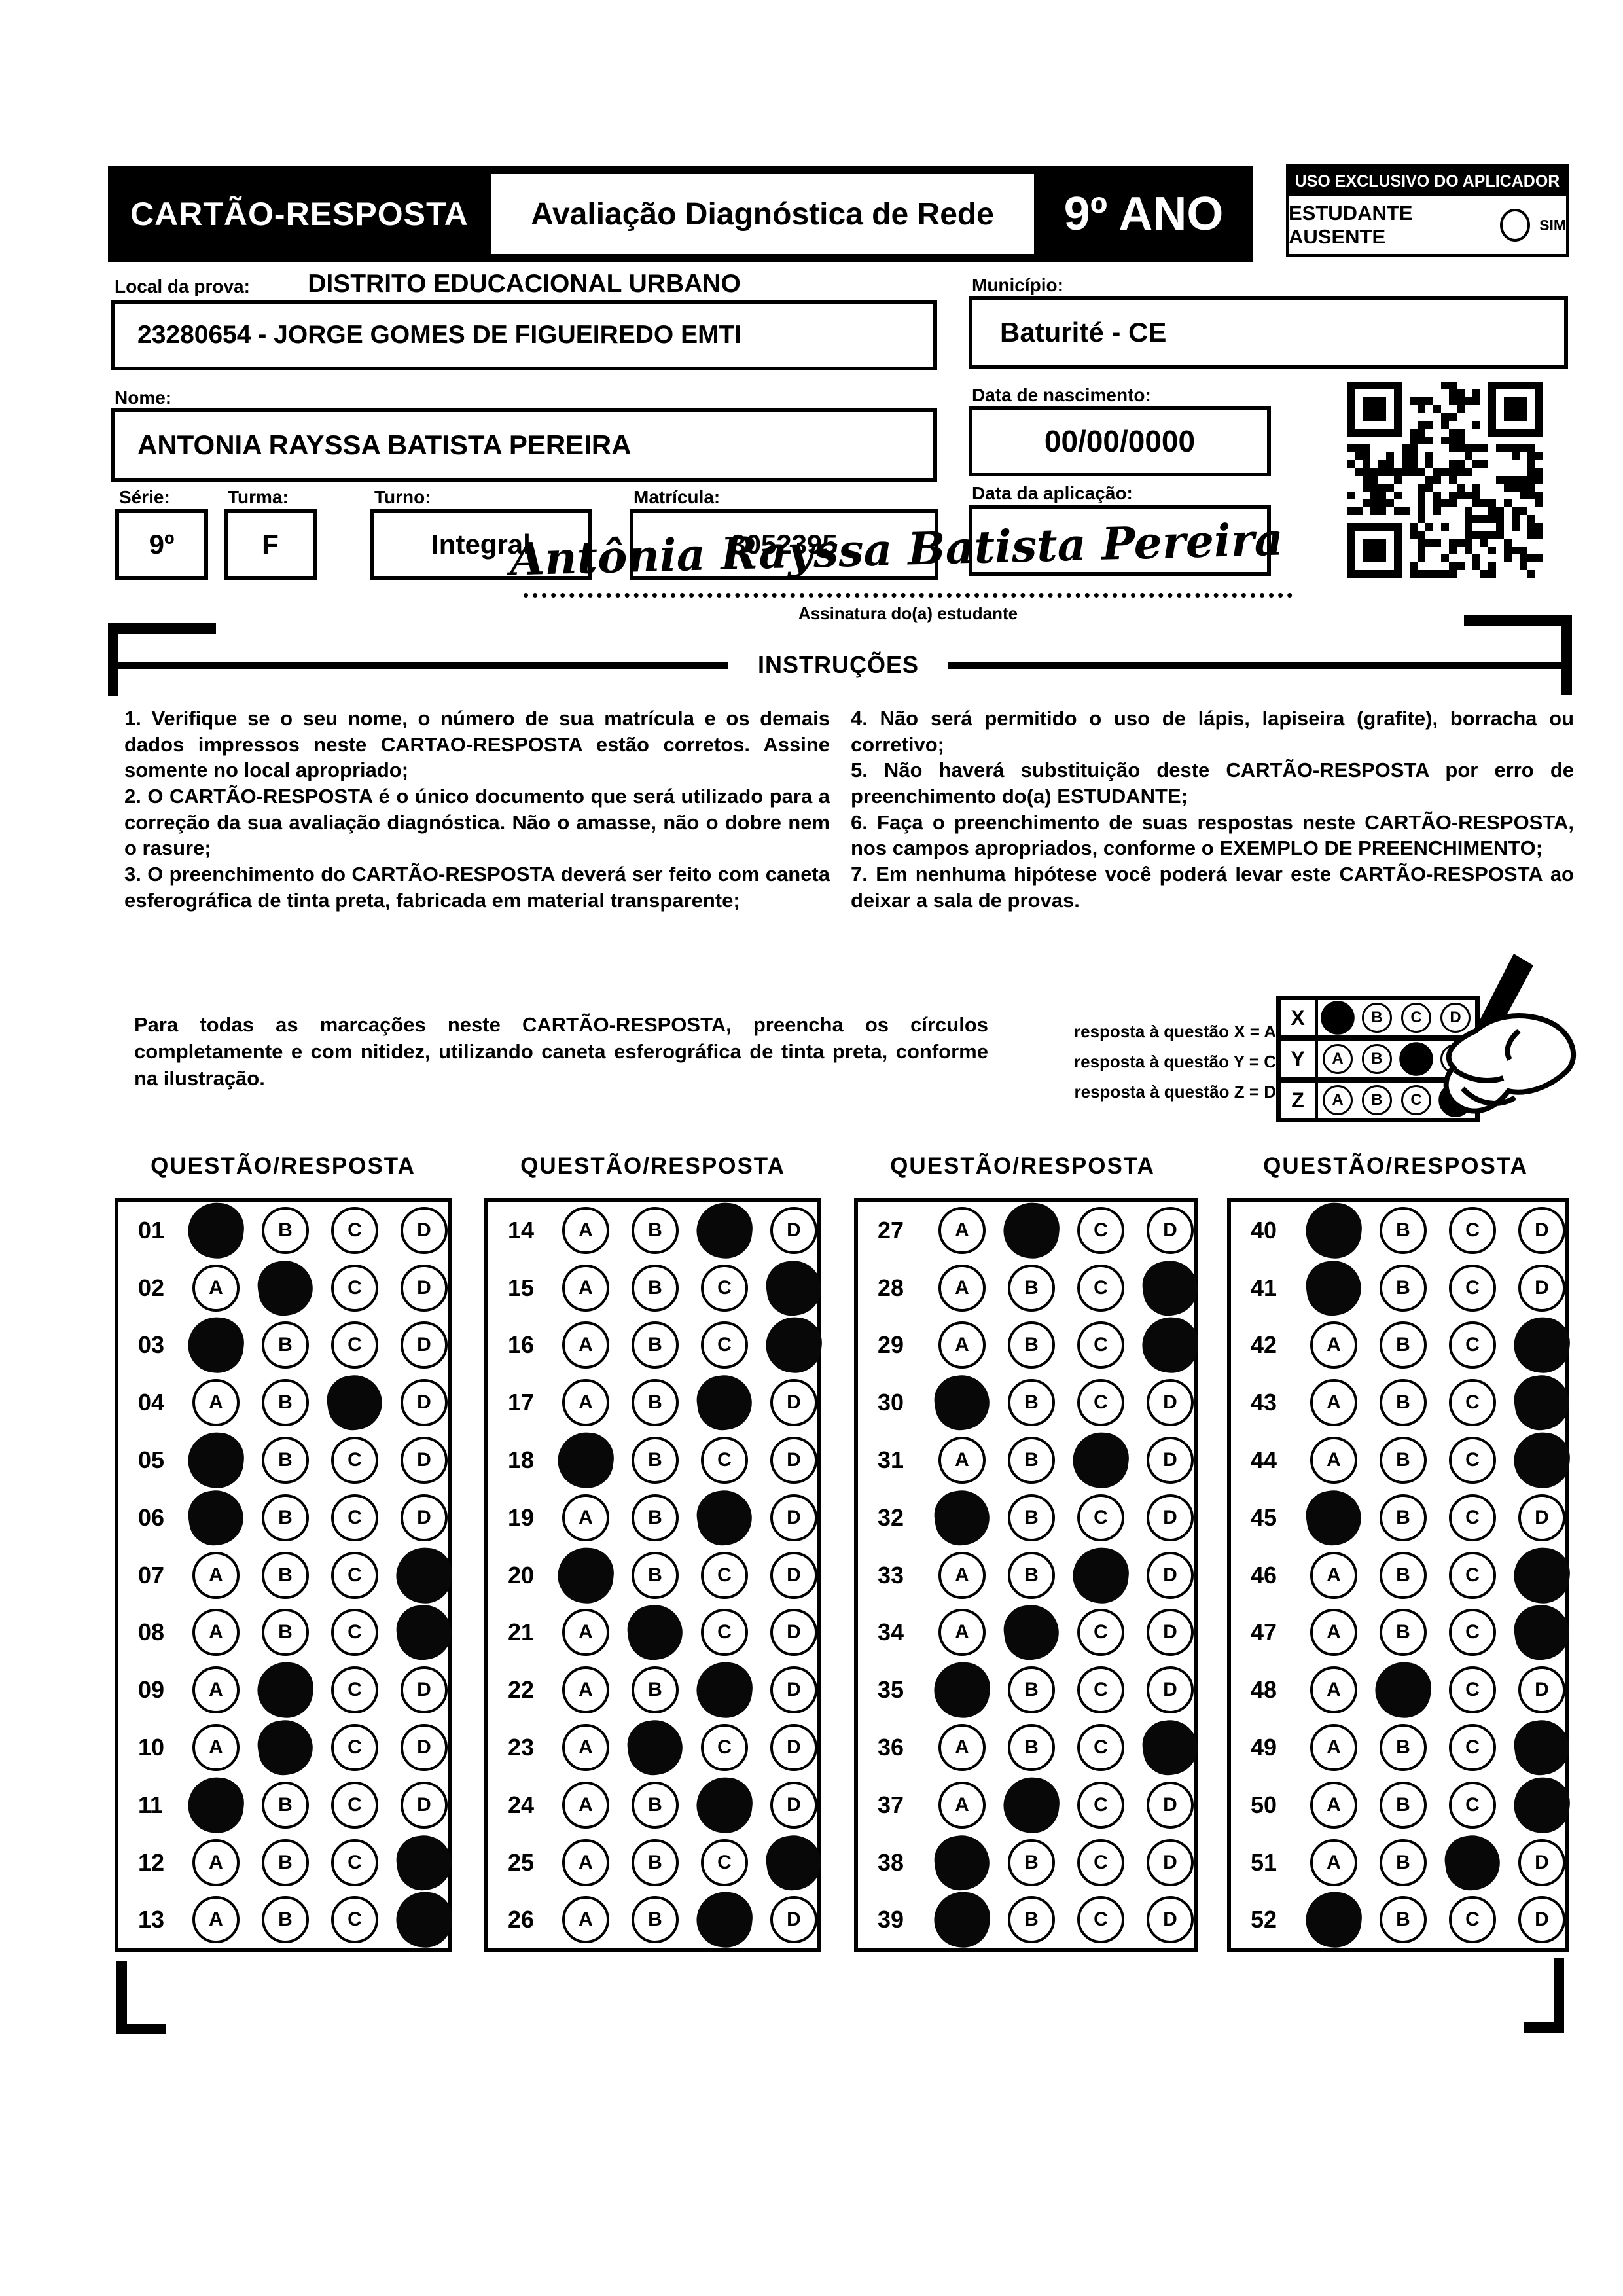 This screenshot has height=2296, width=1623. What do you see at coordinates (1031, 1748) in the screenshot?
I see `answer-bubble-36-B: B` at bounding box center [1031, 1748].